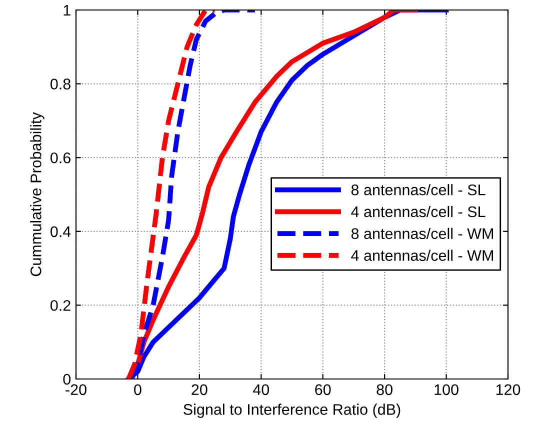  I want to click on y-tick-label: 0.8, so click(60, 84).